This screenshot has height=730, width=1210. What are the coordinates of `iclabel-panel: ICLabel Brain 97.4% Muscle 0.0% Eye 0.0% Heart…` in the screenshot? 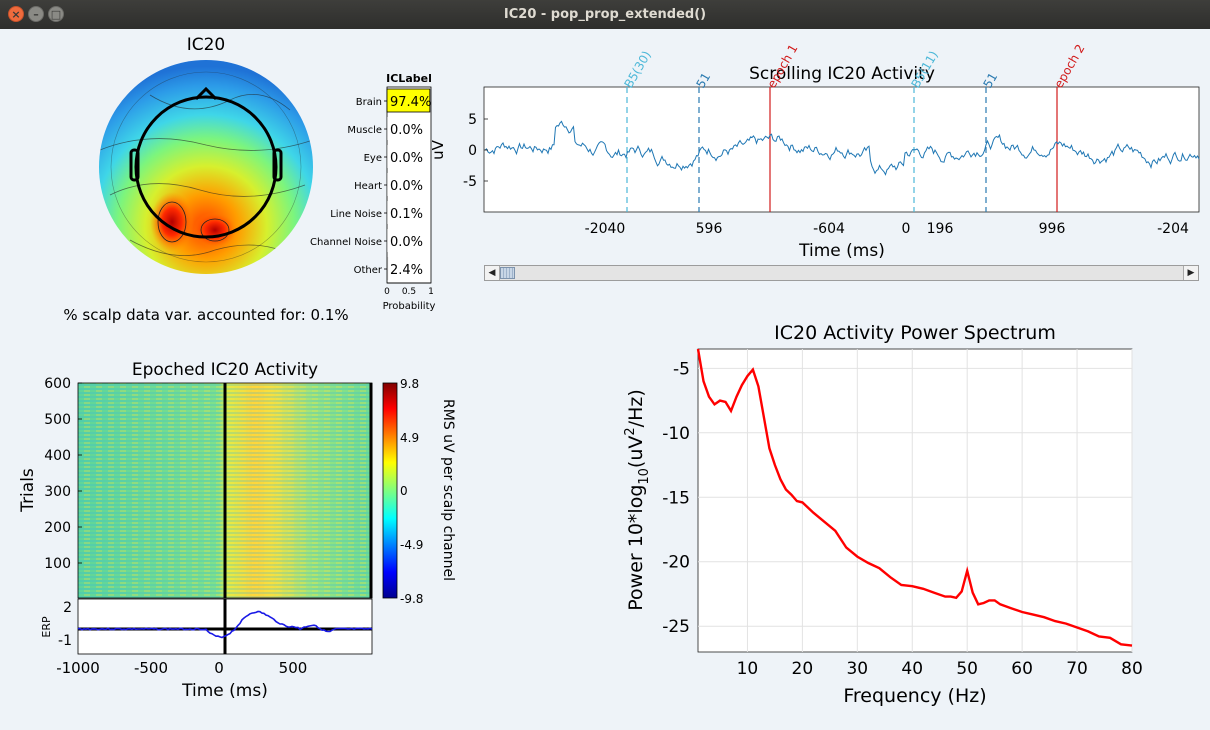 It's located at (372, 192).